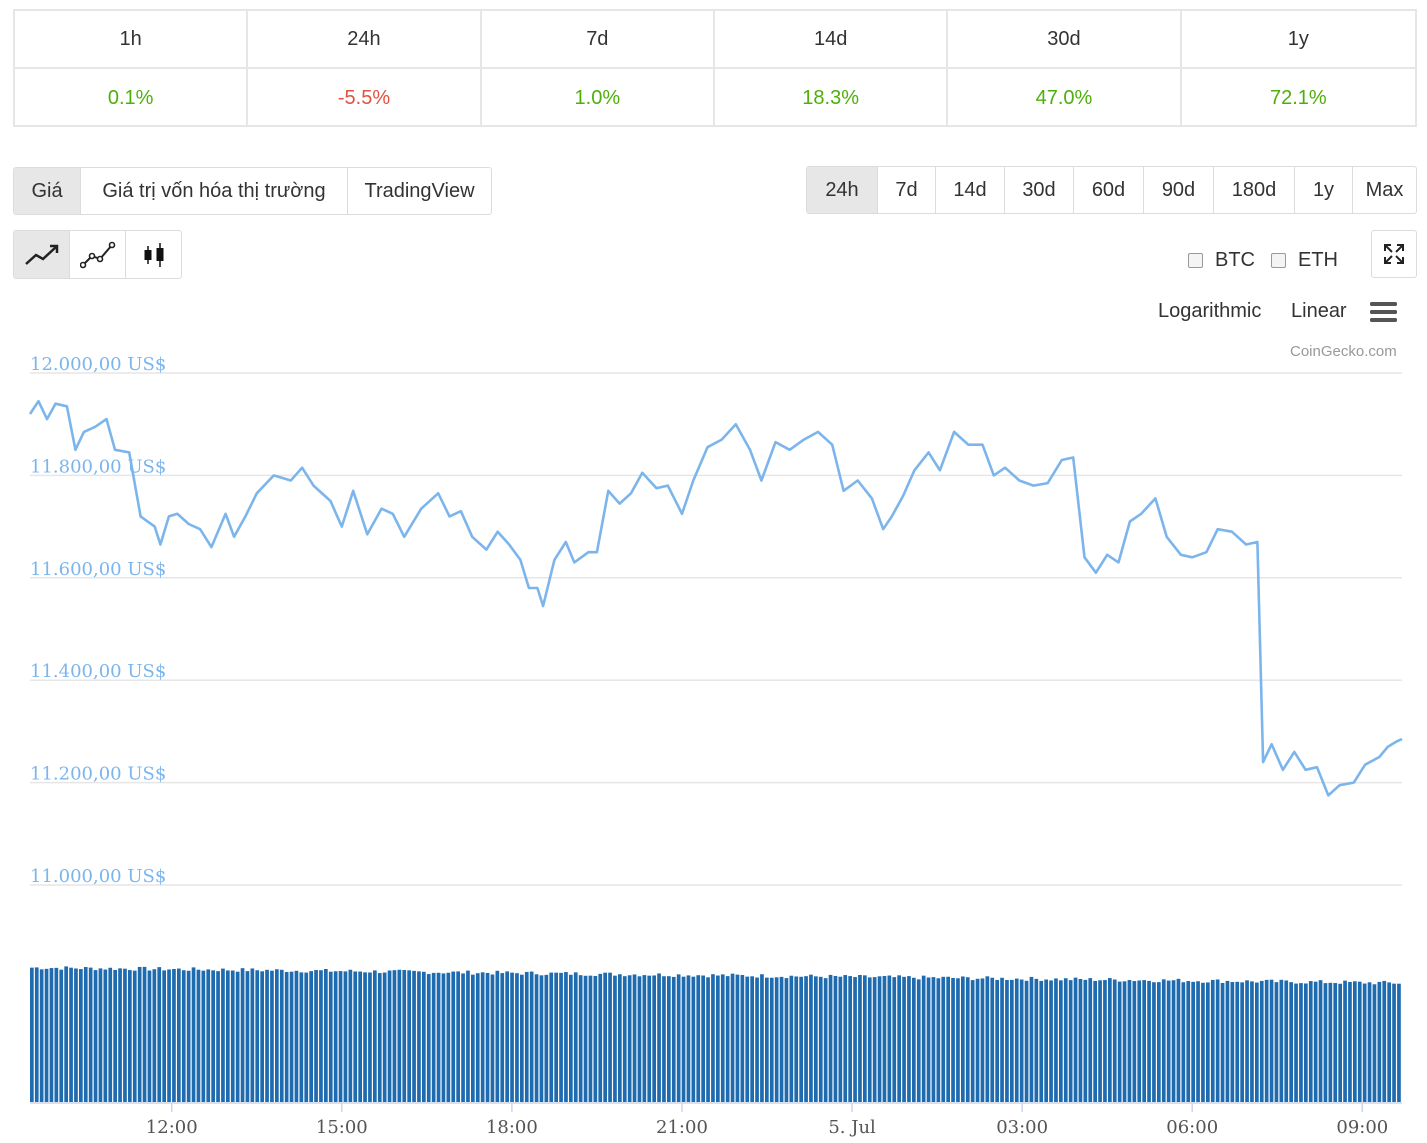  I want to click on tab-market-cap: Giá trị vốn hóa thị trường, so click(214, 191).